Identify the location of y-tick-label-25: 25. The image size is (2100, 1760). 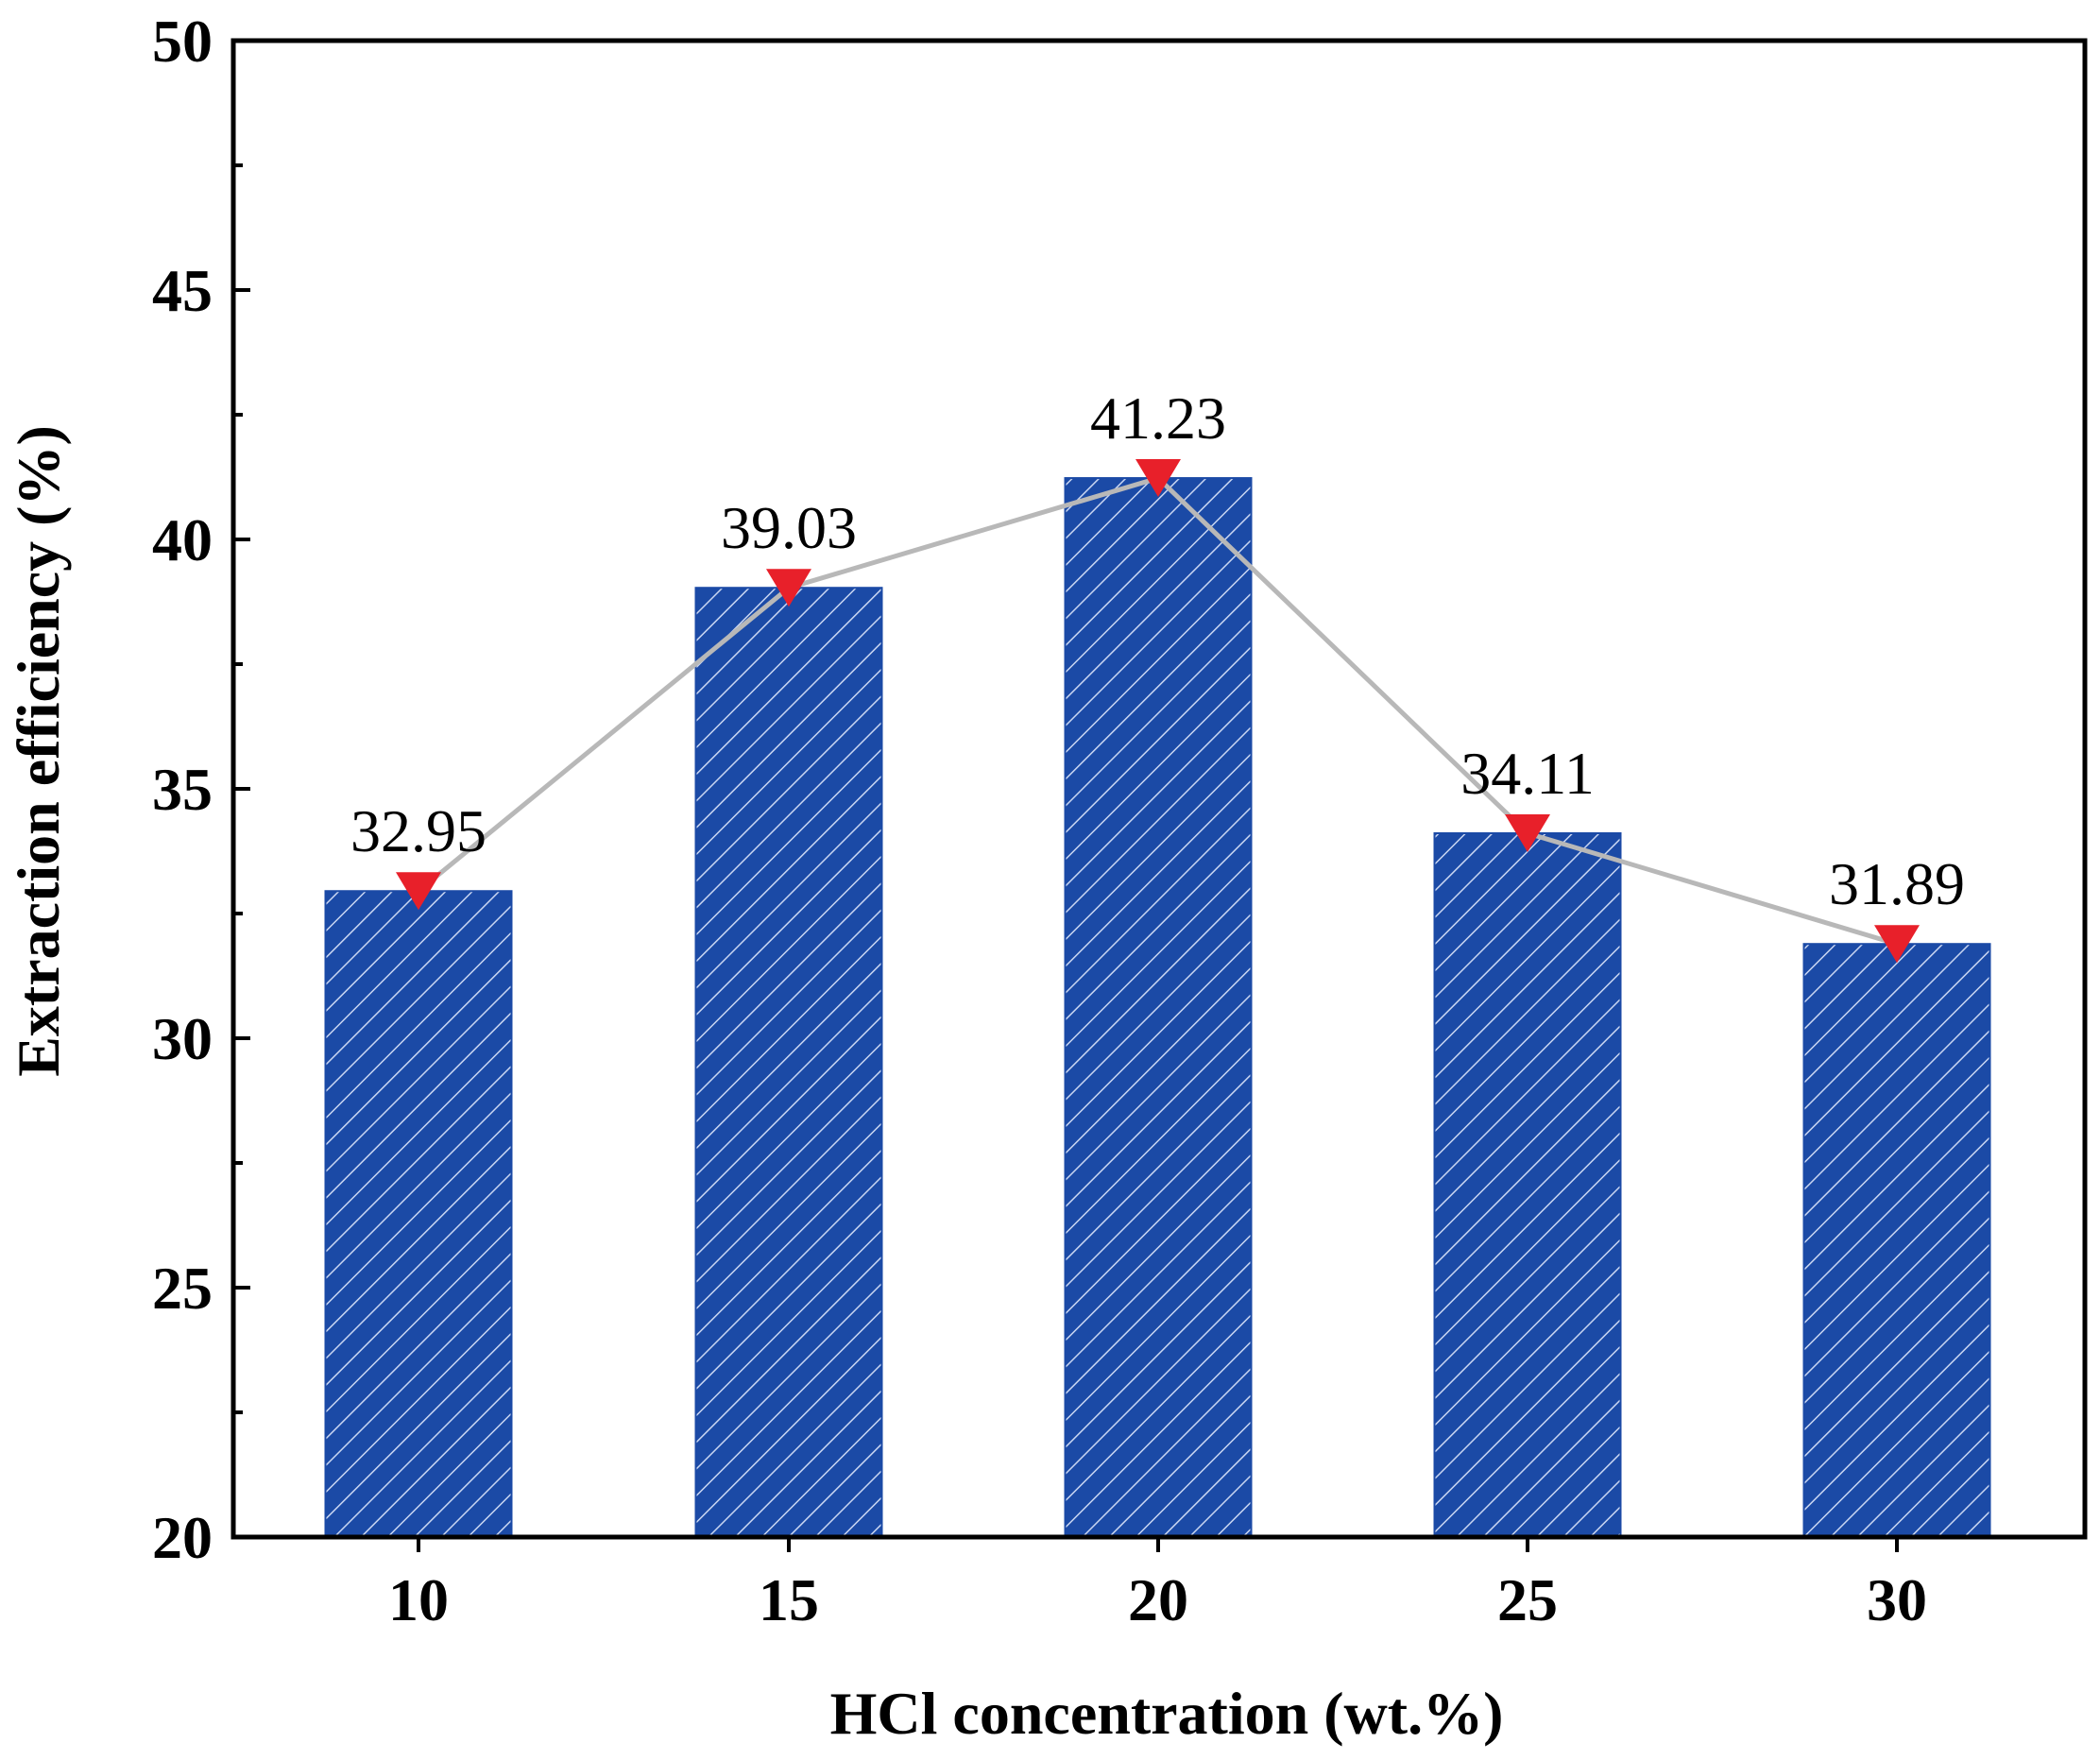
(182, 1288).